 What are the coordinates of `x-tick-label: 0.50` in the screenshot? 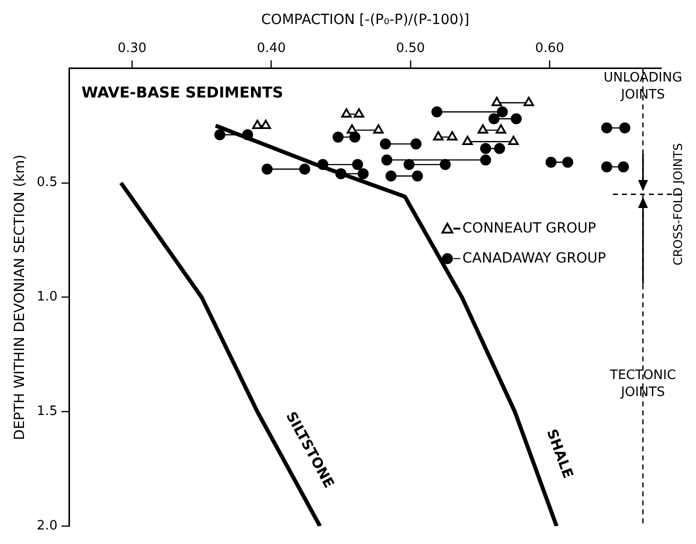 It's located at (410, 48).